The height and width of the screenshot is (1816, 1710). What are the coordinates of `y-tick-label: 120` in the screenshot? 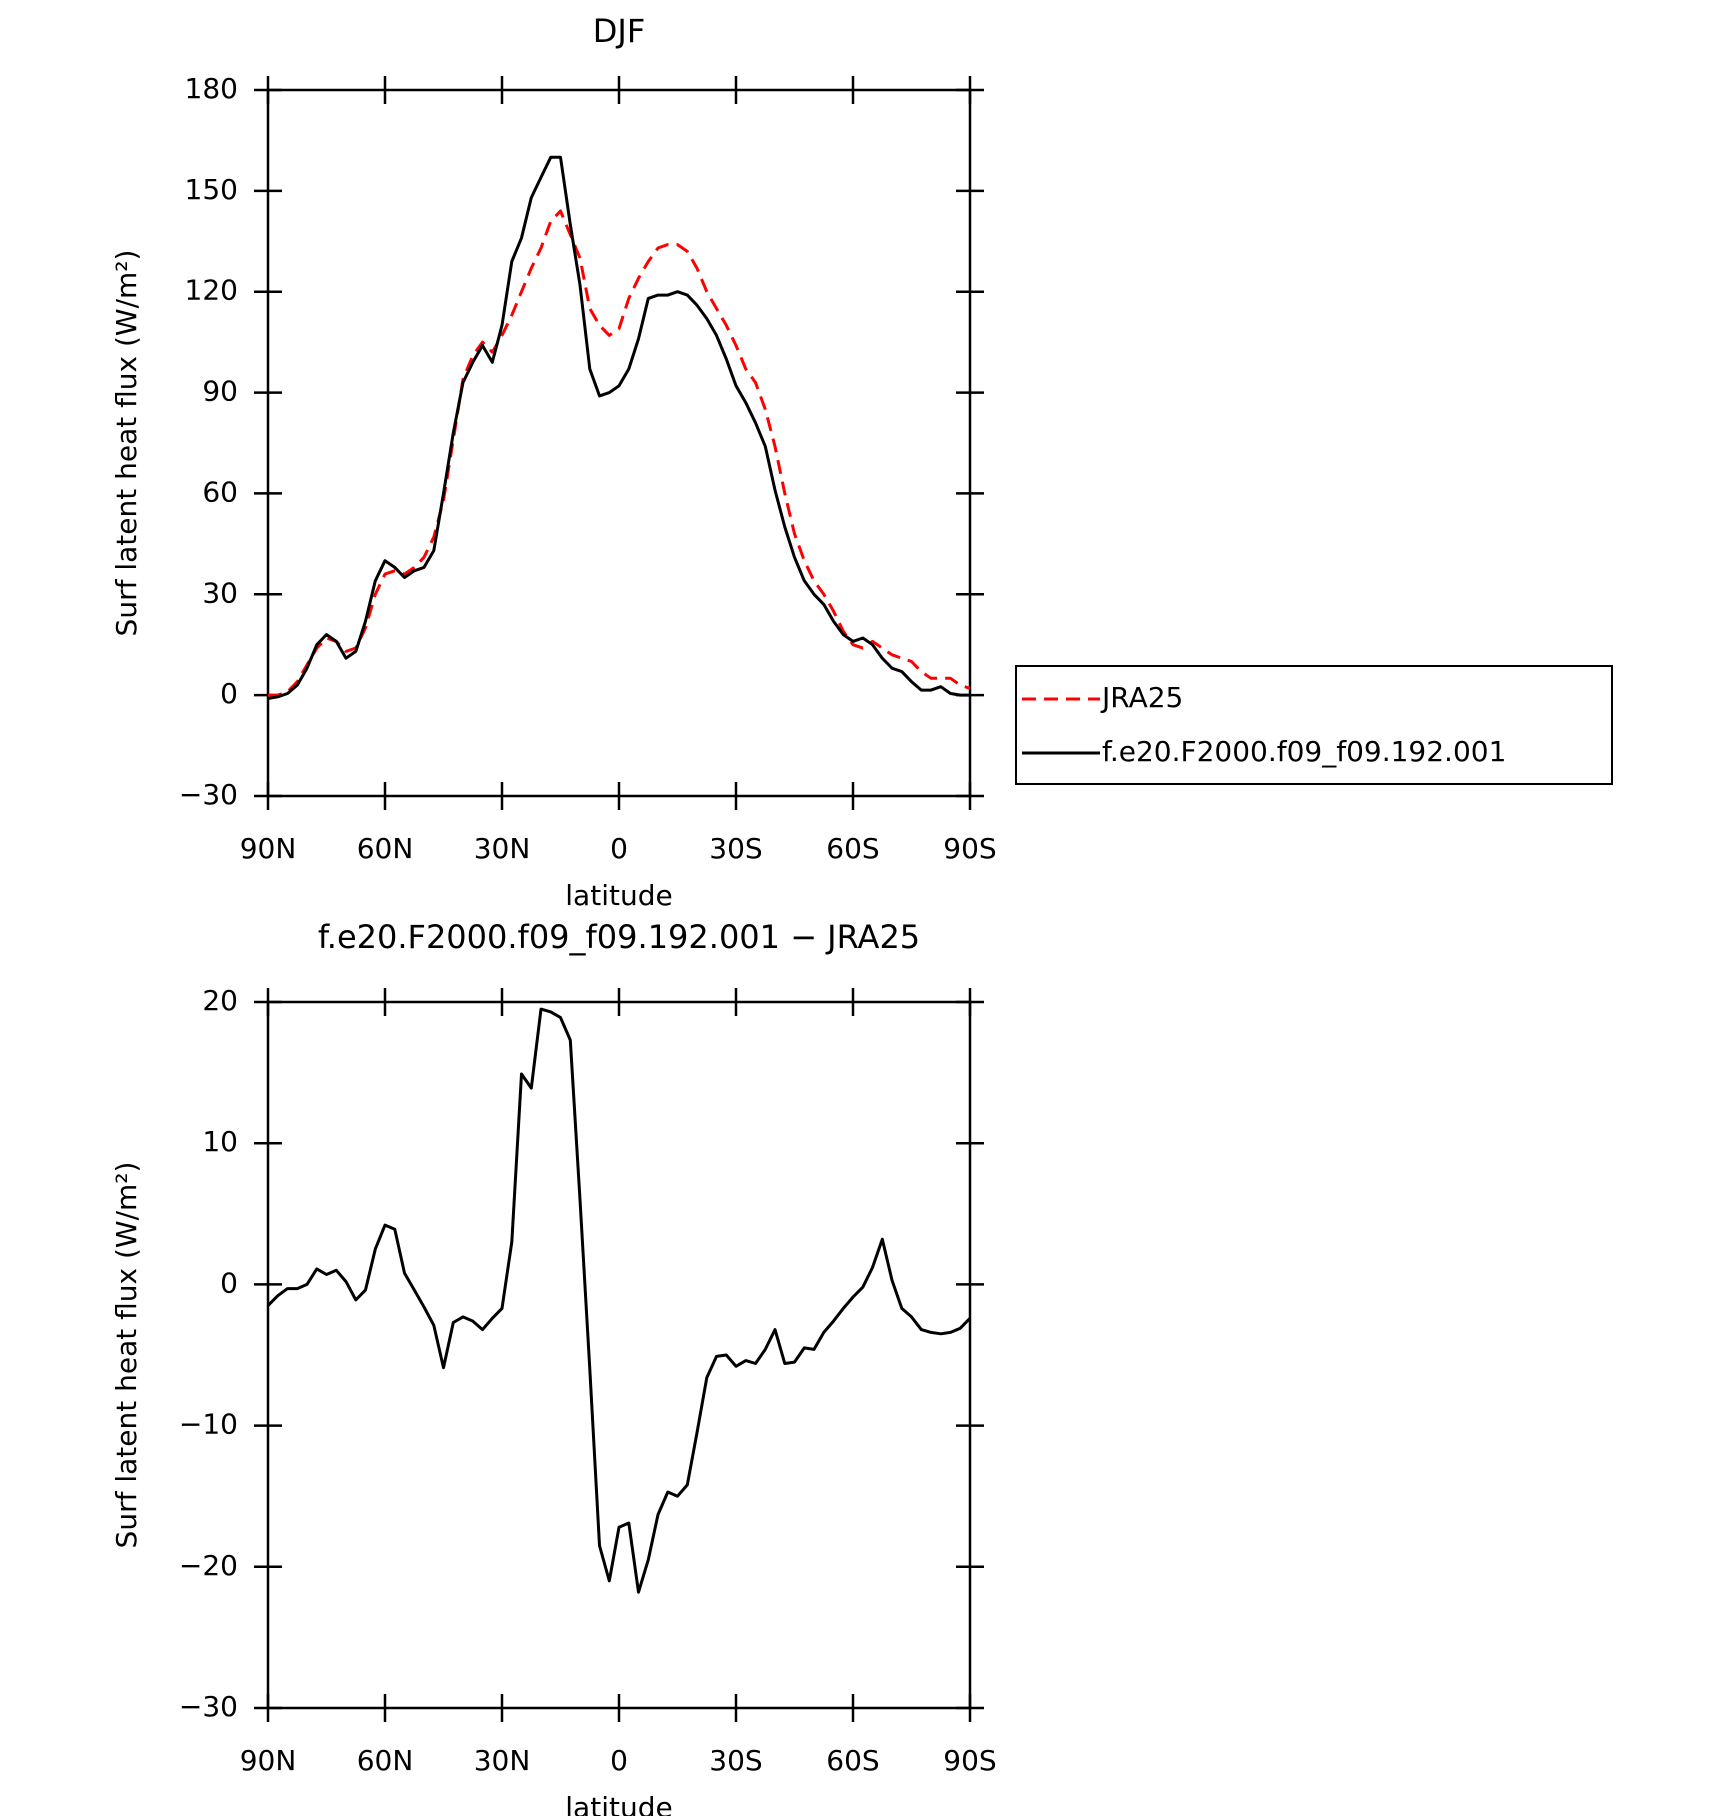 It's located at (211, 290).